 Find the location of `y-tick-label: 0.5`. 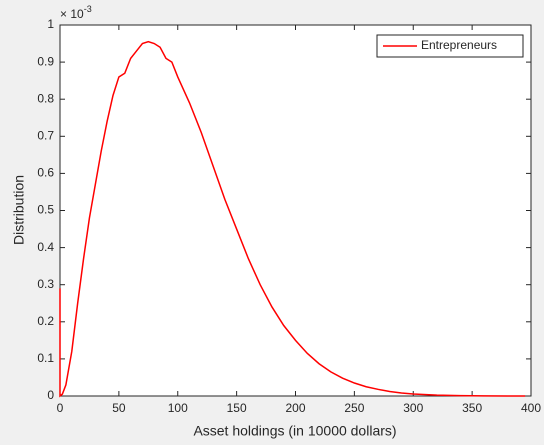

y-tick-label: 0.5 is located at coordinates (45, 210).